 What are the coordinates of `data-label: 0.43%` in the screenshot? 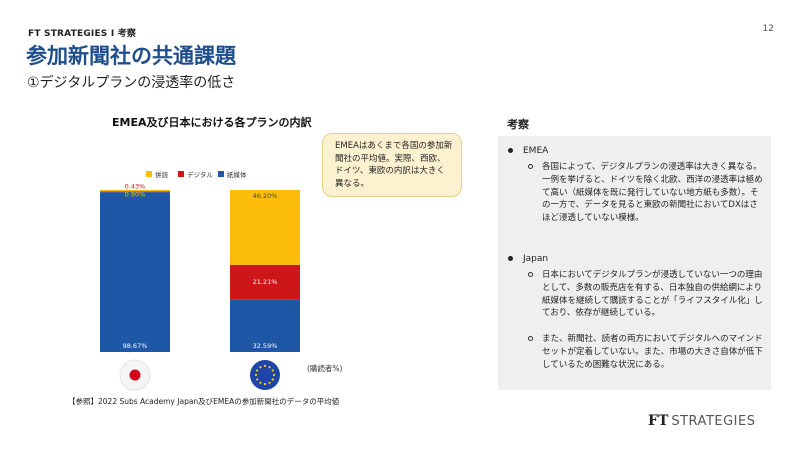 It's located at (135, 186).